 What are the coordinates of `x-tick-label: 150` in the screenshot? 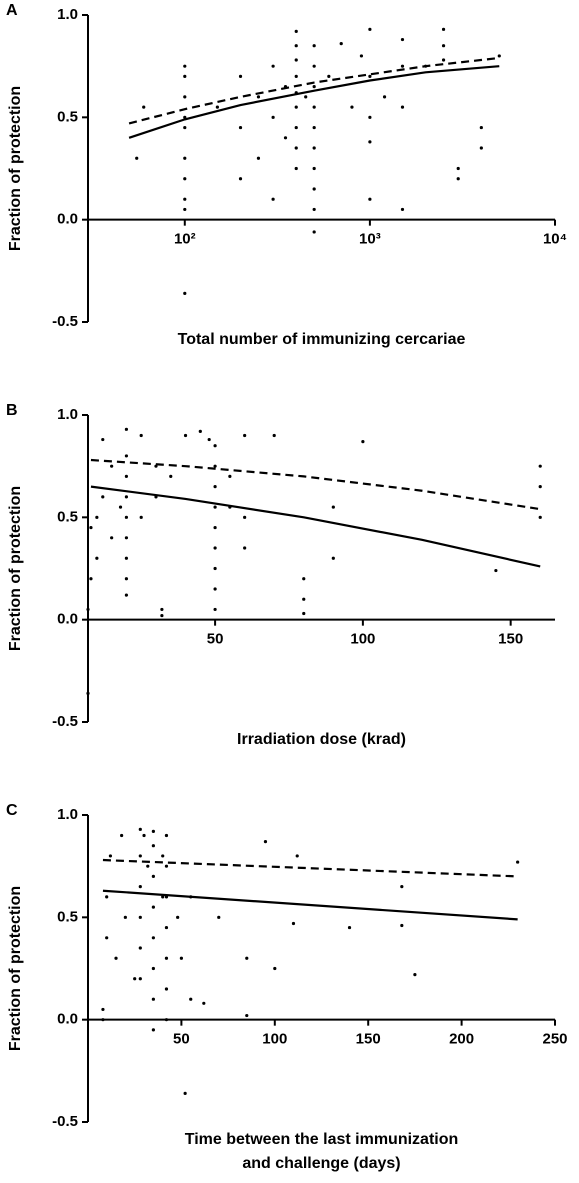 It's located at (368, 1039).